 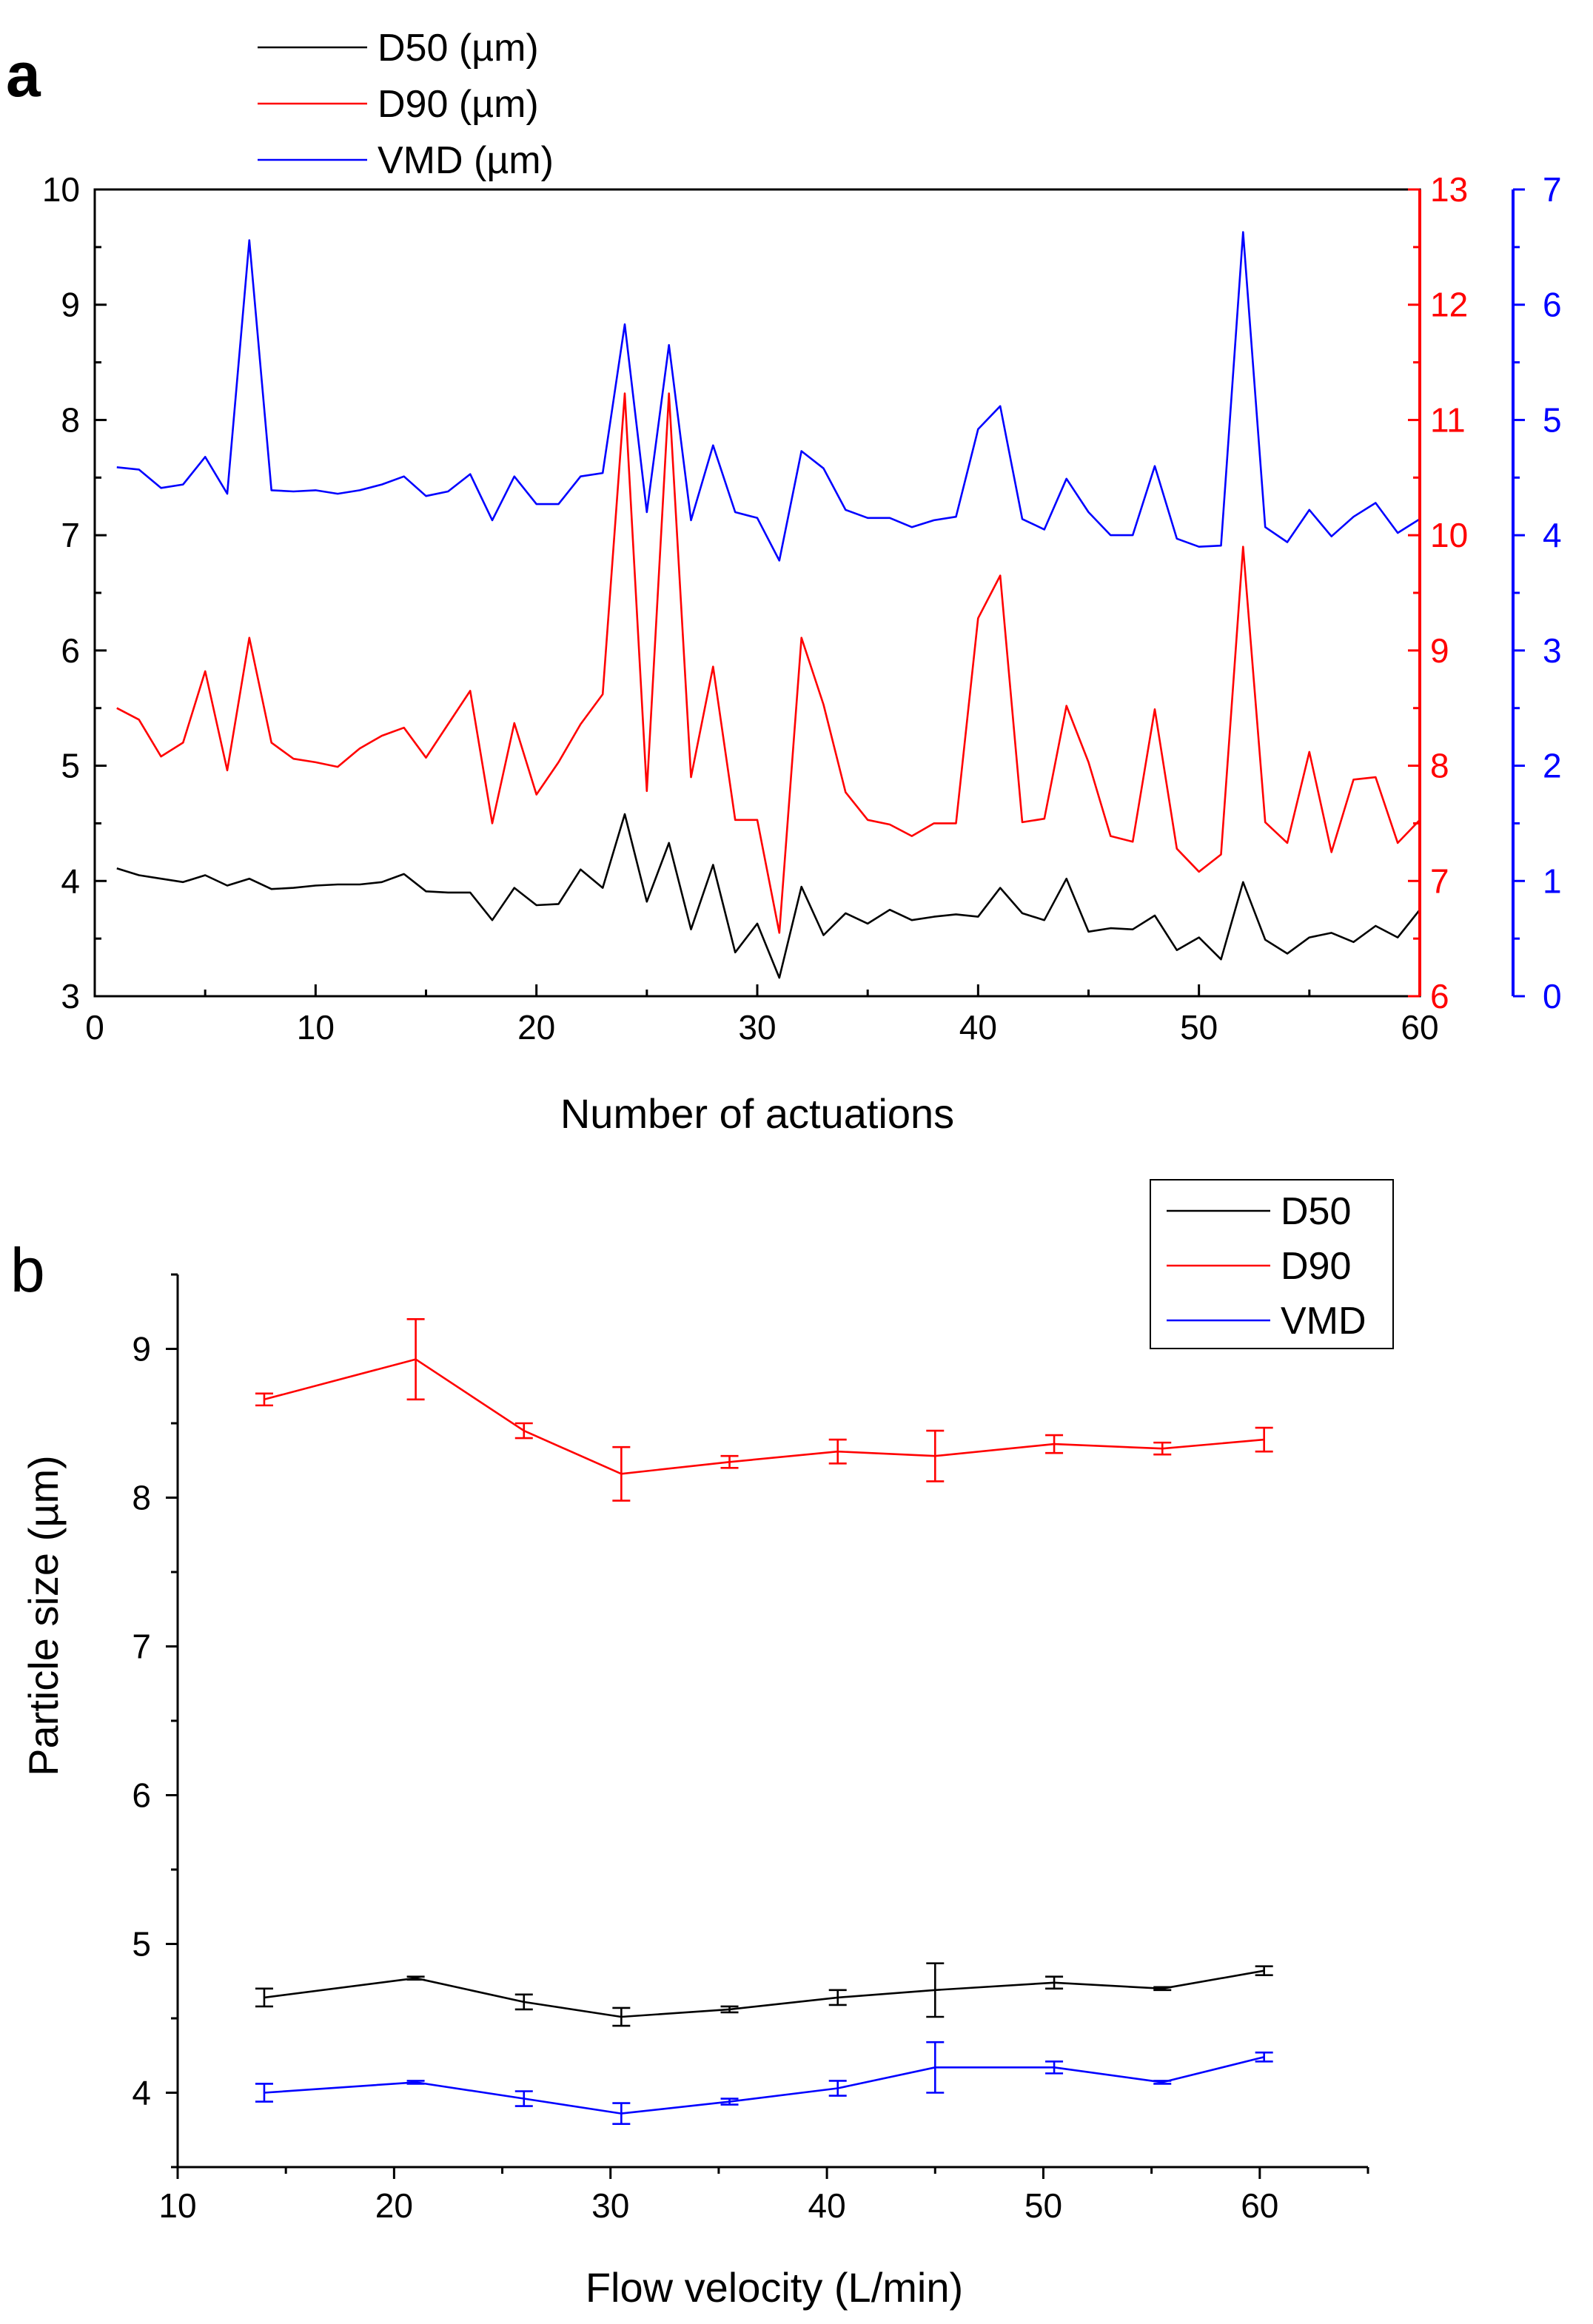 What do you see at coordinates (1553, 766) in the screenshot?
I see `chart-a-y3-tick-label: 2` at bounding box center [1553, 766].